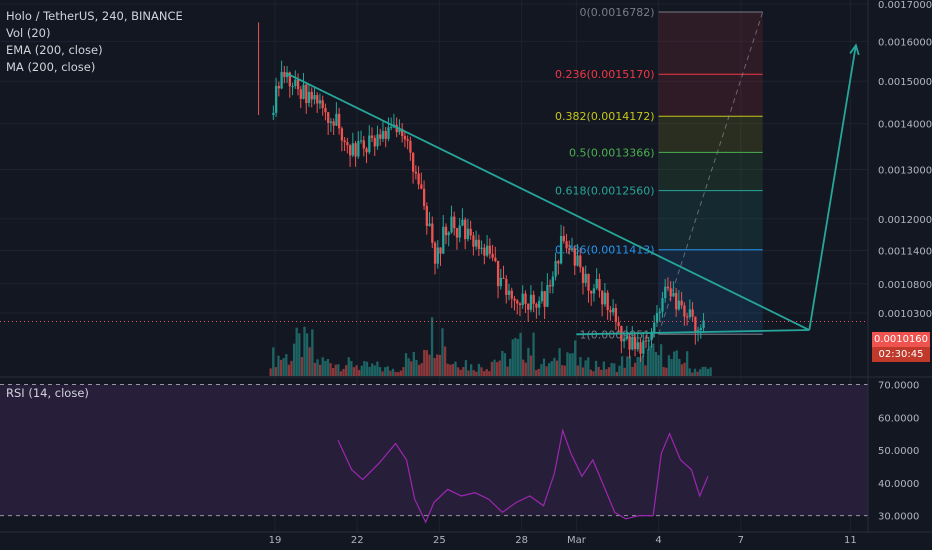 The width and height of the screenshot is (932, 550). I want to click on projection-arrow-line, so click(832, 188).